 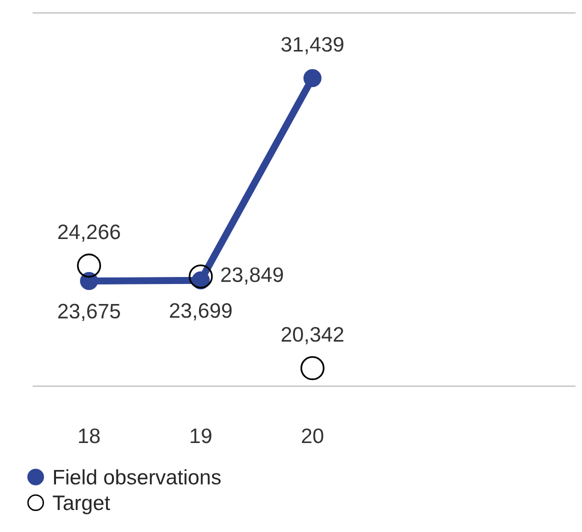 I want to click on data-label: 20,342, so click(x=313, y=335).